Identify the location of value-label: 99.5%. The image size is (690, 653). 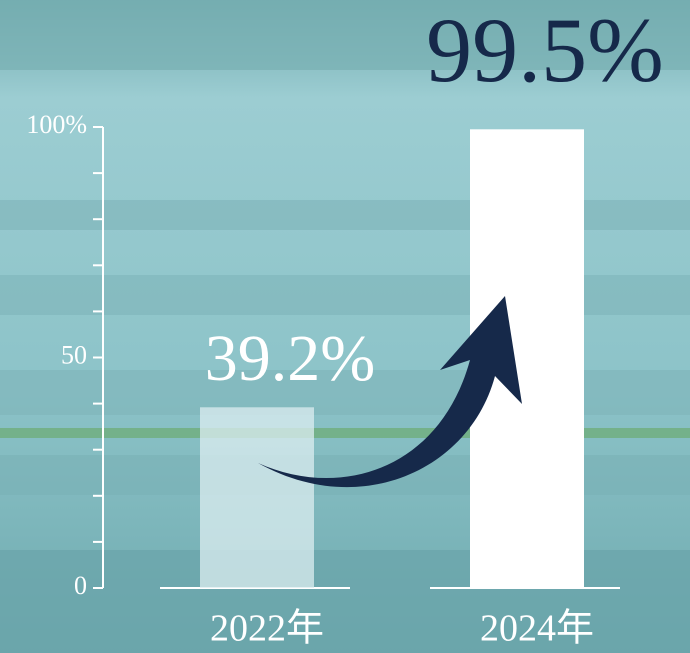
(545, 50).